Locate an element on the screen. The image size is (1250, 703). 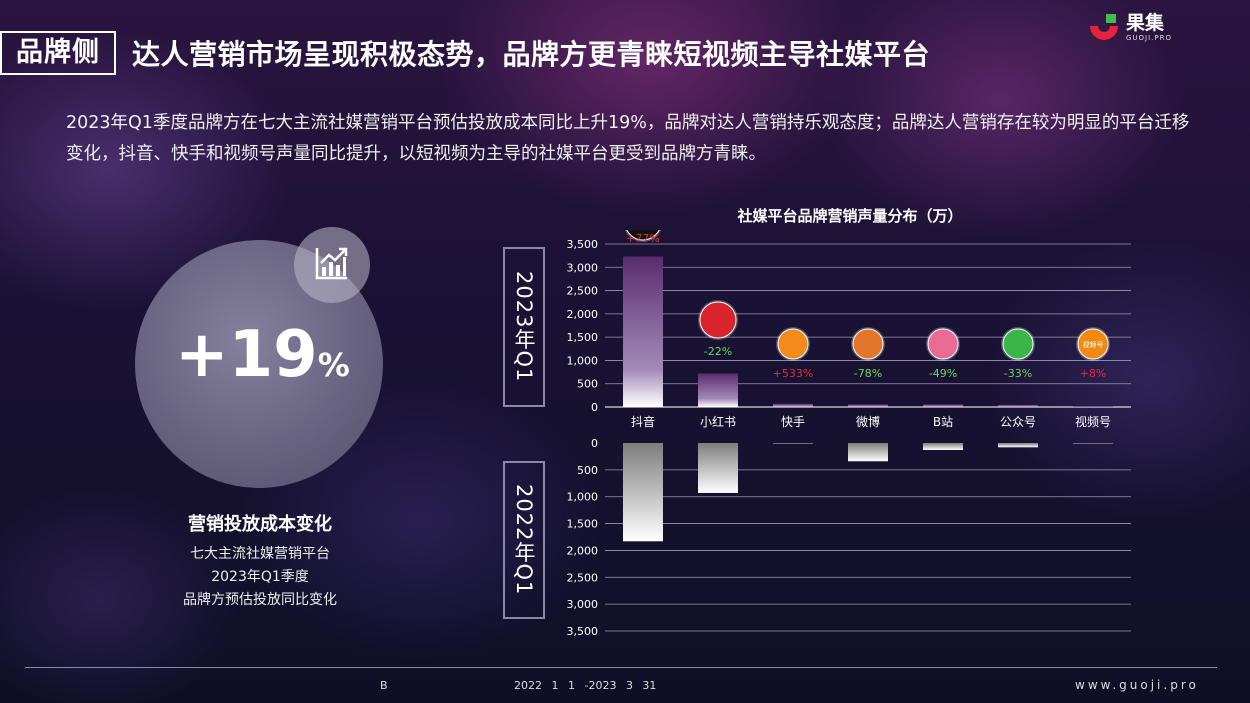
change-label: +77% is located at coordinates (643, 238).